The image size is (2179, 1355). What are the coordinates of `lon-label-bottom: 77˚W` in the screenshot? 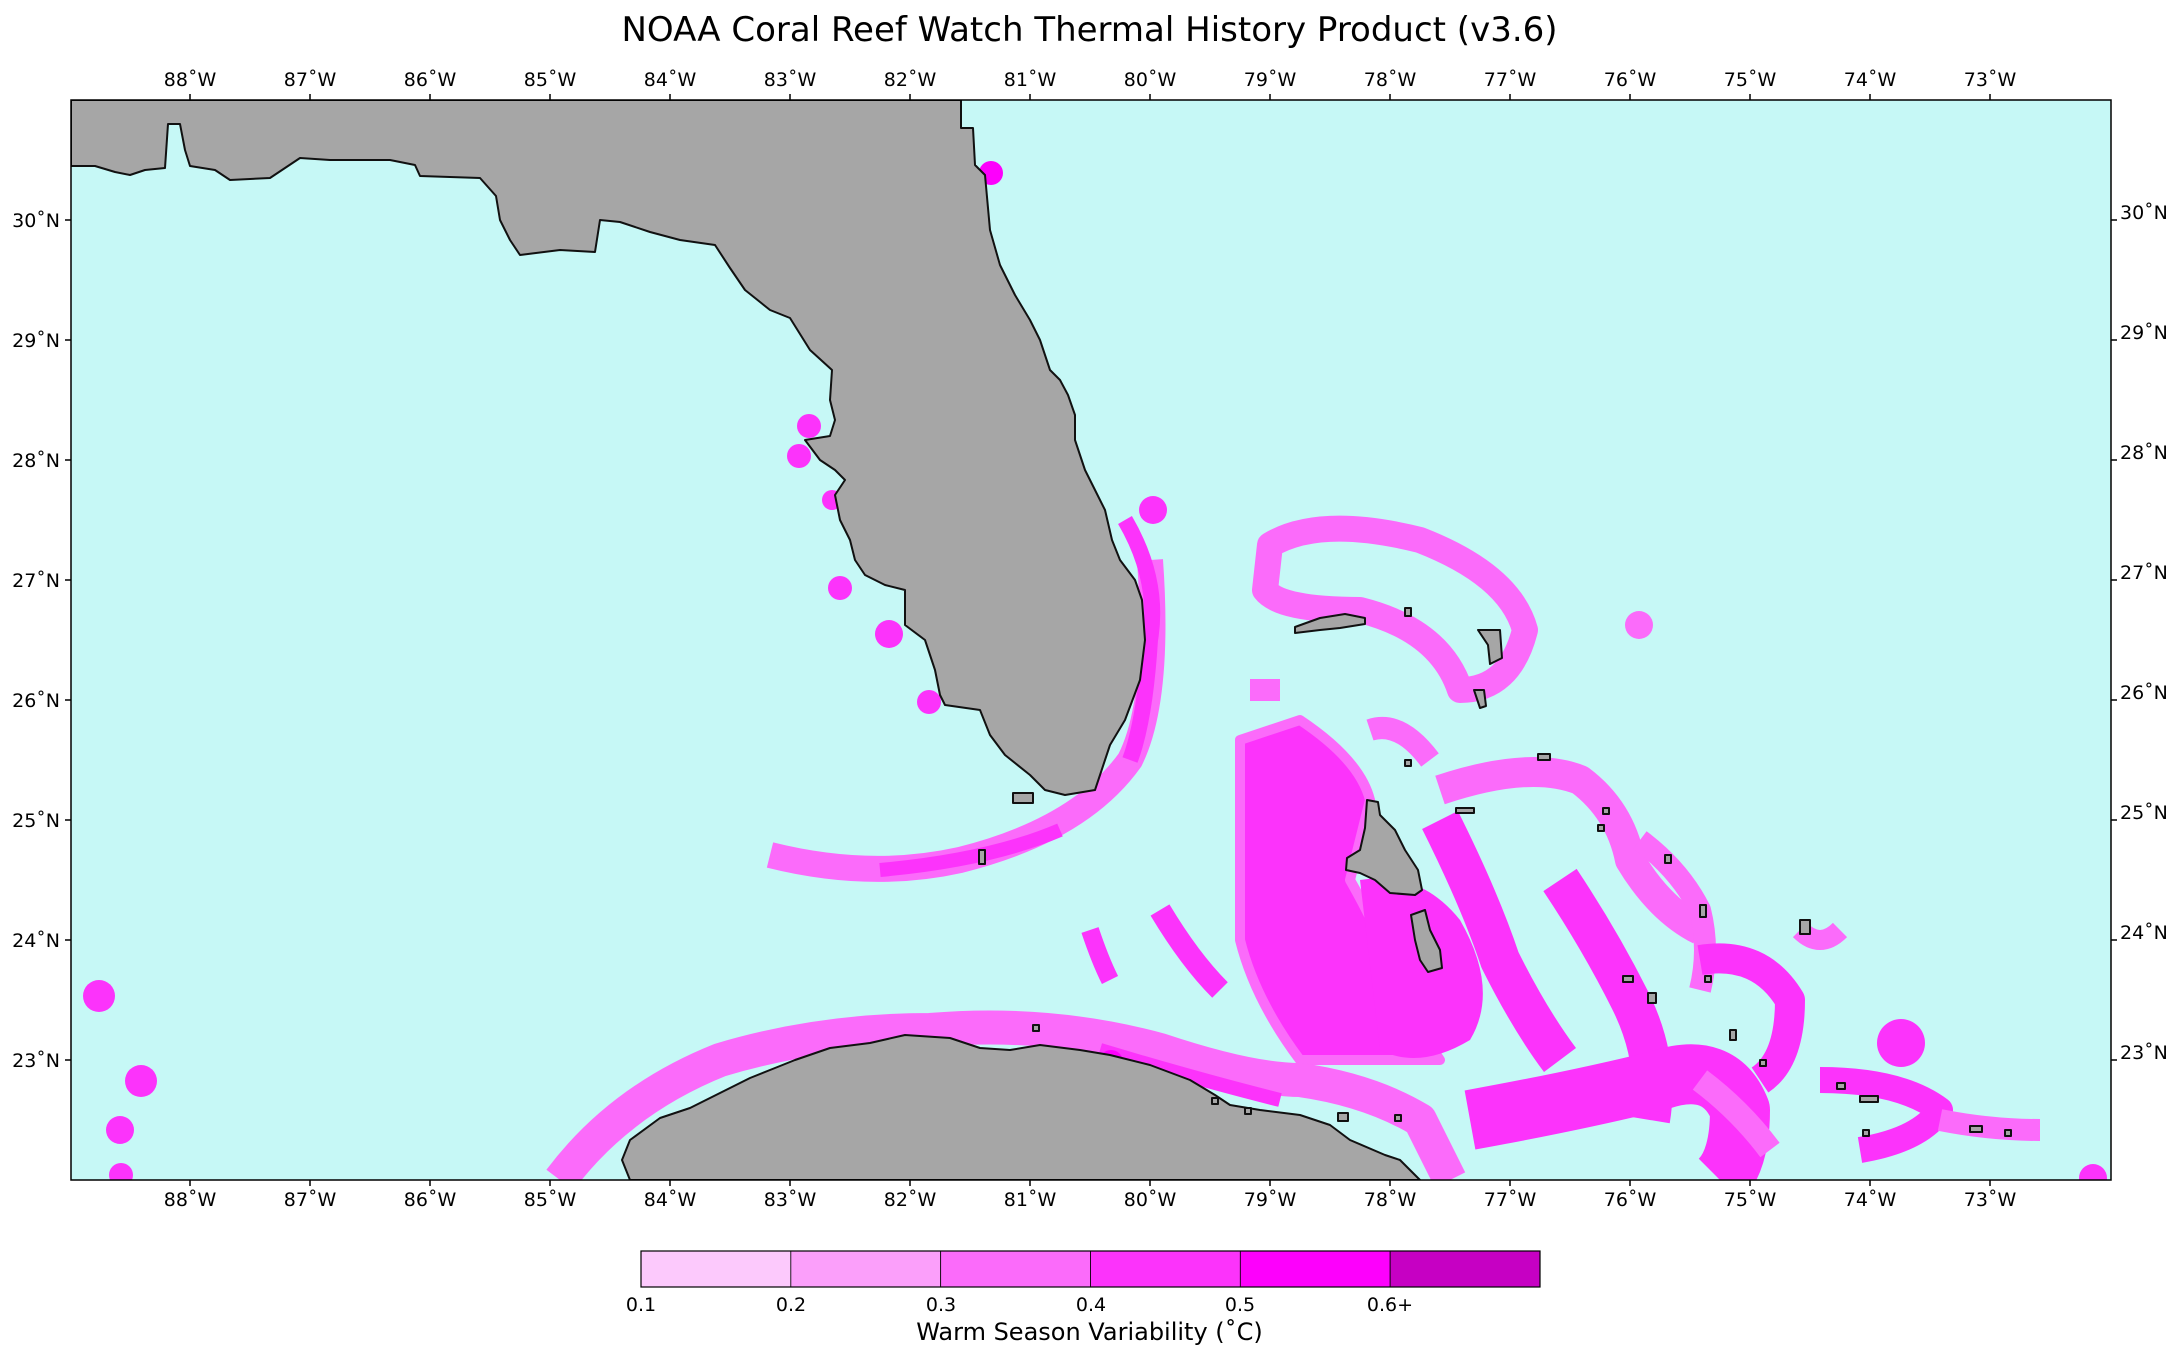 It's located at (1510, 1200).